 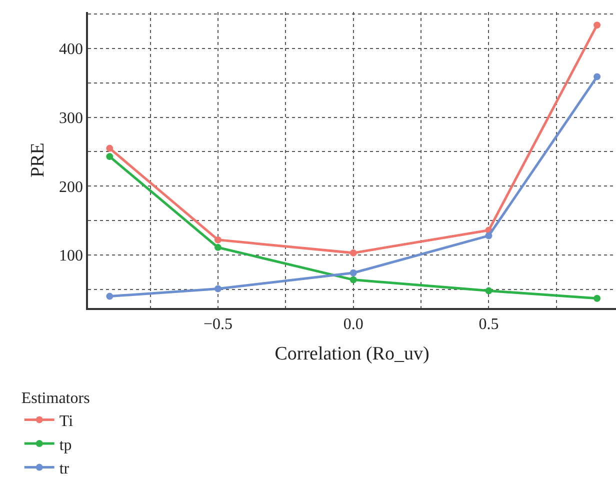 I want to click on legend-label: Ti, so click(x=66, y=421).